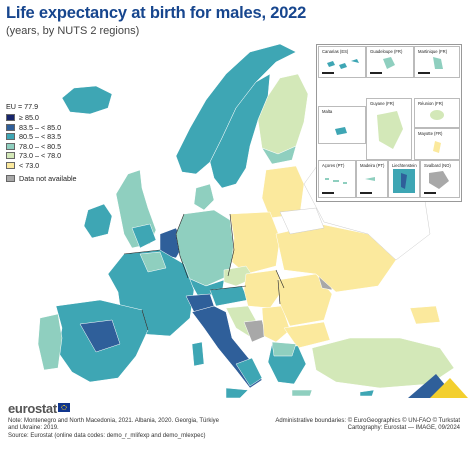 The image size is (468, 455). I want to click on region-uk-south, so click(144, 236).